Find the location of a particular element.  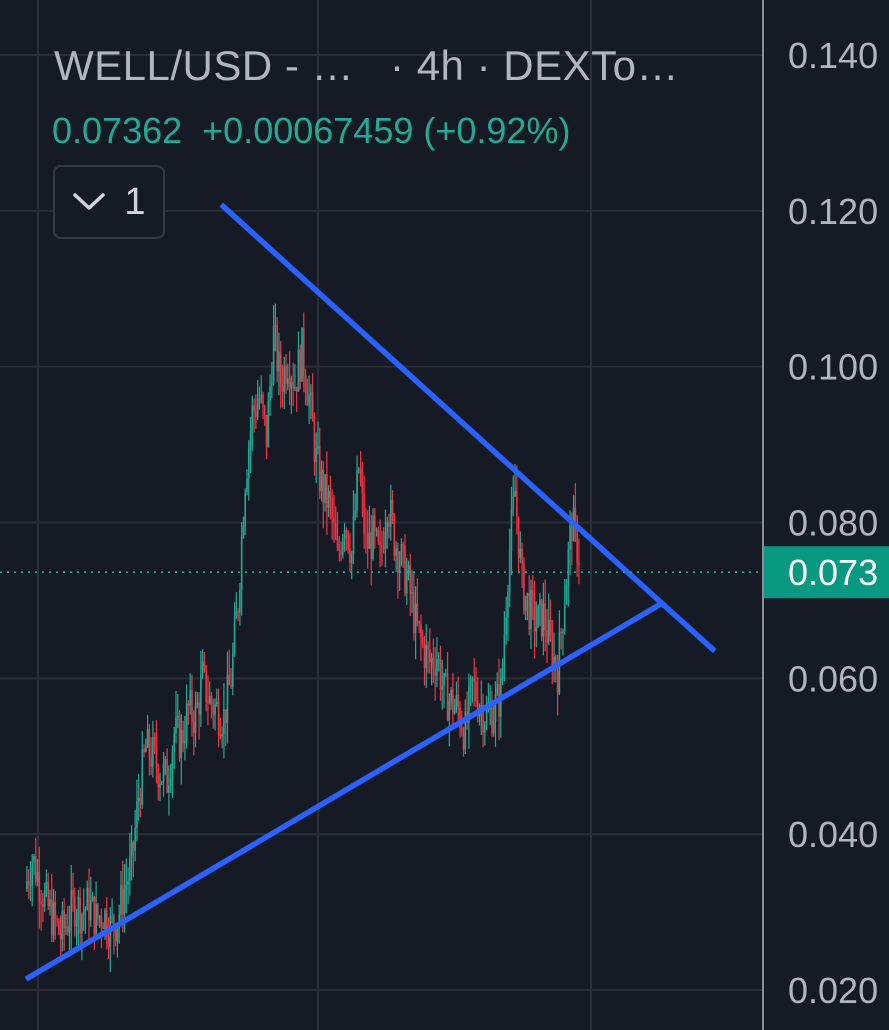

indicators-collapse-button: 1 is located at coordinates (109, 202).